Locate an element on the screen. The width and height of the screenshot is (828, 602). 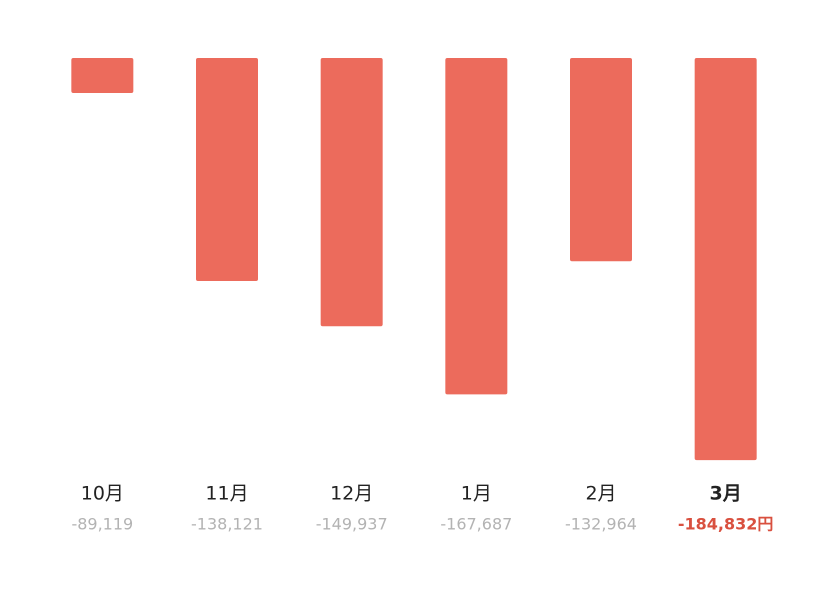
value-label: -138,121 is located at coordinates (227, 524).